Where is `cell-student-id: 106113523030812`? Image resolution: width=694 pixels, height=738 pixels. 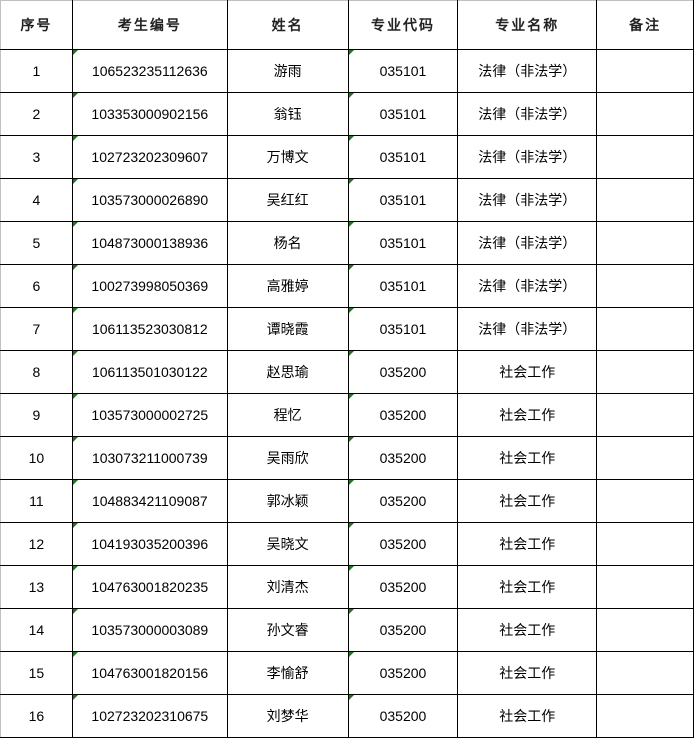
cell-student-id: 106113523030812 is located at coordinates (149, 329).